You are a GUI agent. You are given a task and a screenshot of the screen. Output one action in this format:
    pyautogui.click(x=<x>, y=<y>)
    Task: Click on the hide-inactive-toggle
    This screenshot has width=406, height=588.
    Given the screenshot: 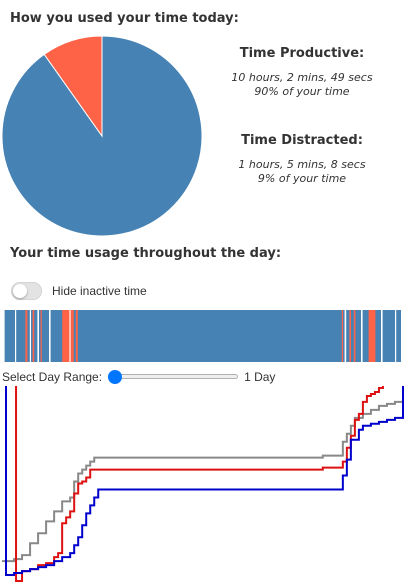 What is the action you would take?
    pyautogui.click(x=26, y=291)
    